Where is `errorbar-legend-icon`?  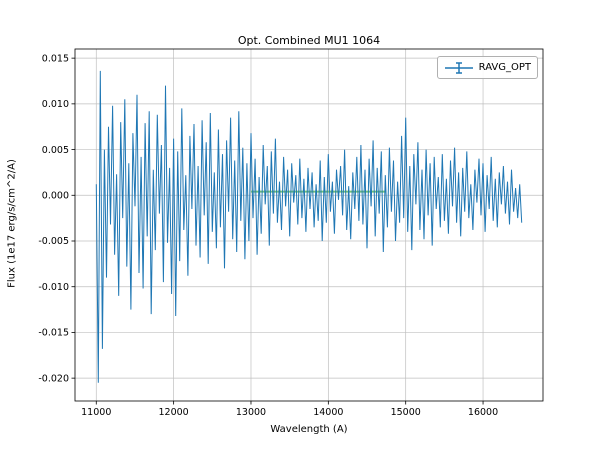 errorbar-legend-icon is located at coordinates (459, 67).